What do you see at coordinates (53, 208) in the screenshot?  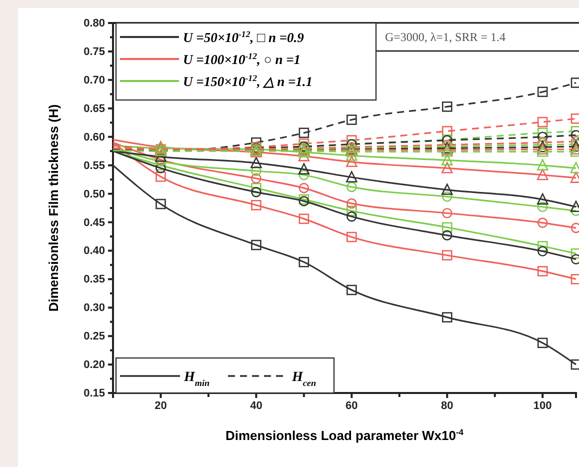 I see `y-axis-title: Dimensionless Film thickness (H)` at bounding box center [53, 208].